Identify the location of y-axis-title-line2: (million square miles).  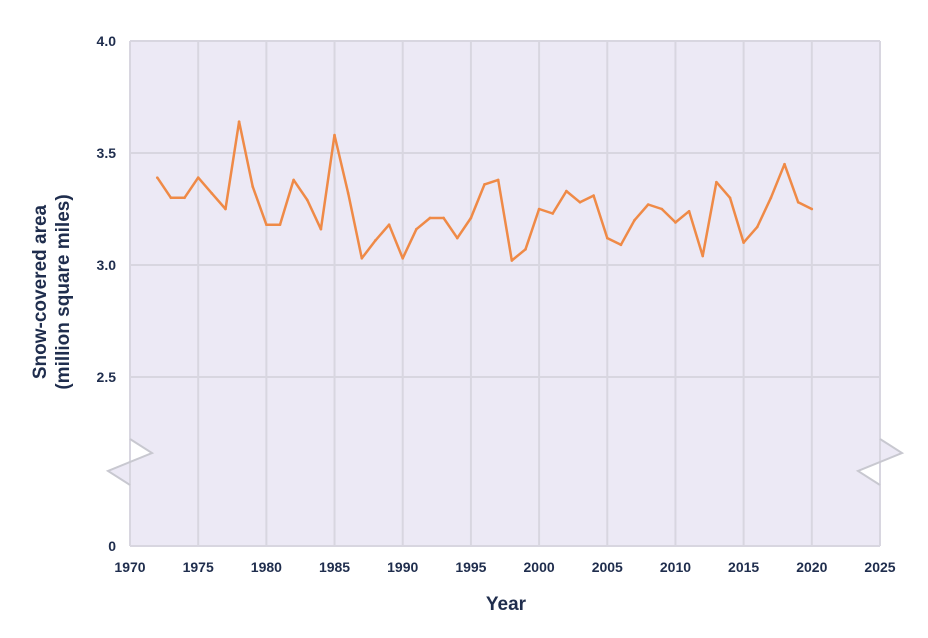
(63, 291).